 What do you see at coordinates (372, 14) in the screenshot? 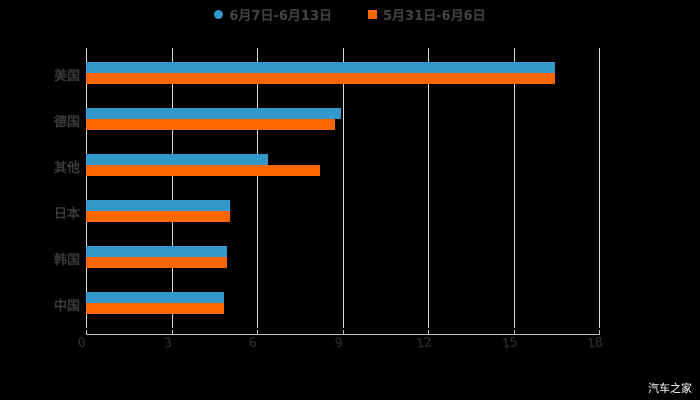
I see `series-2-square-icon` at bounding box center [372, 14].